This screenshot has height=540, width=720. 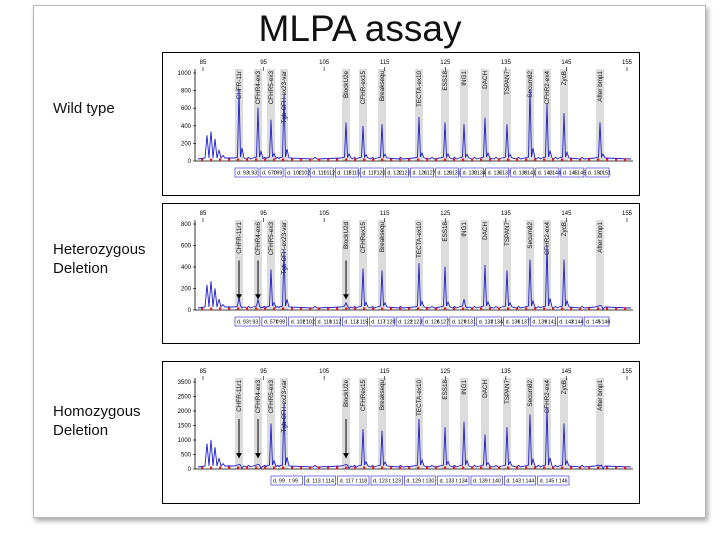 What do you see at coordinates (506, 372) in the screenshot?
I see `x-tick-label: 135` at bounding box center [506, 372].